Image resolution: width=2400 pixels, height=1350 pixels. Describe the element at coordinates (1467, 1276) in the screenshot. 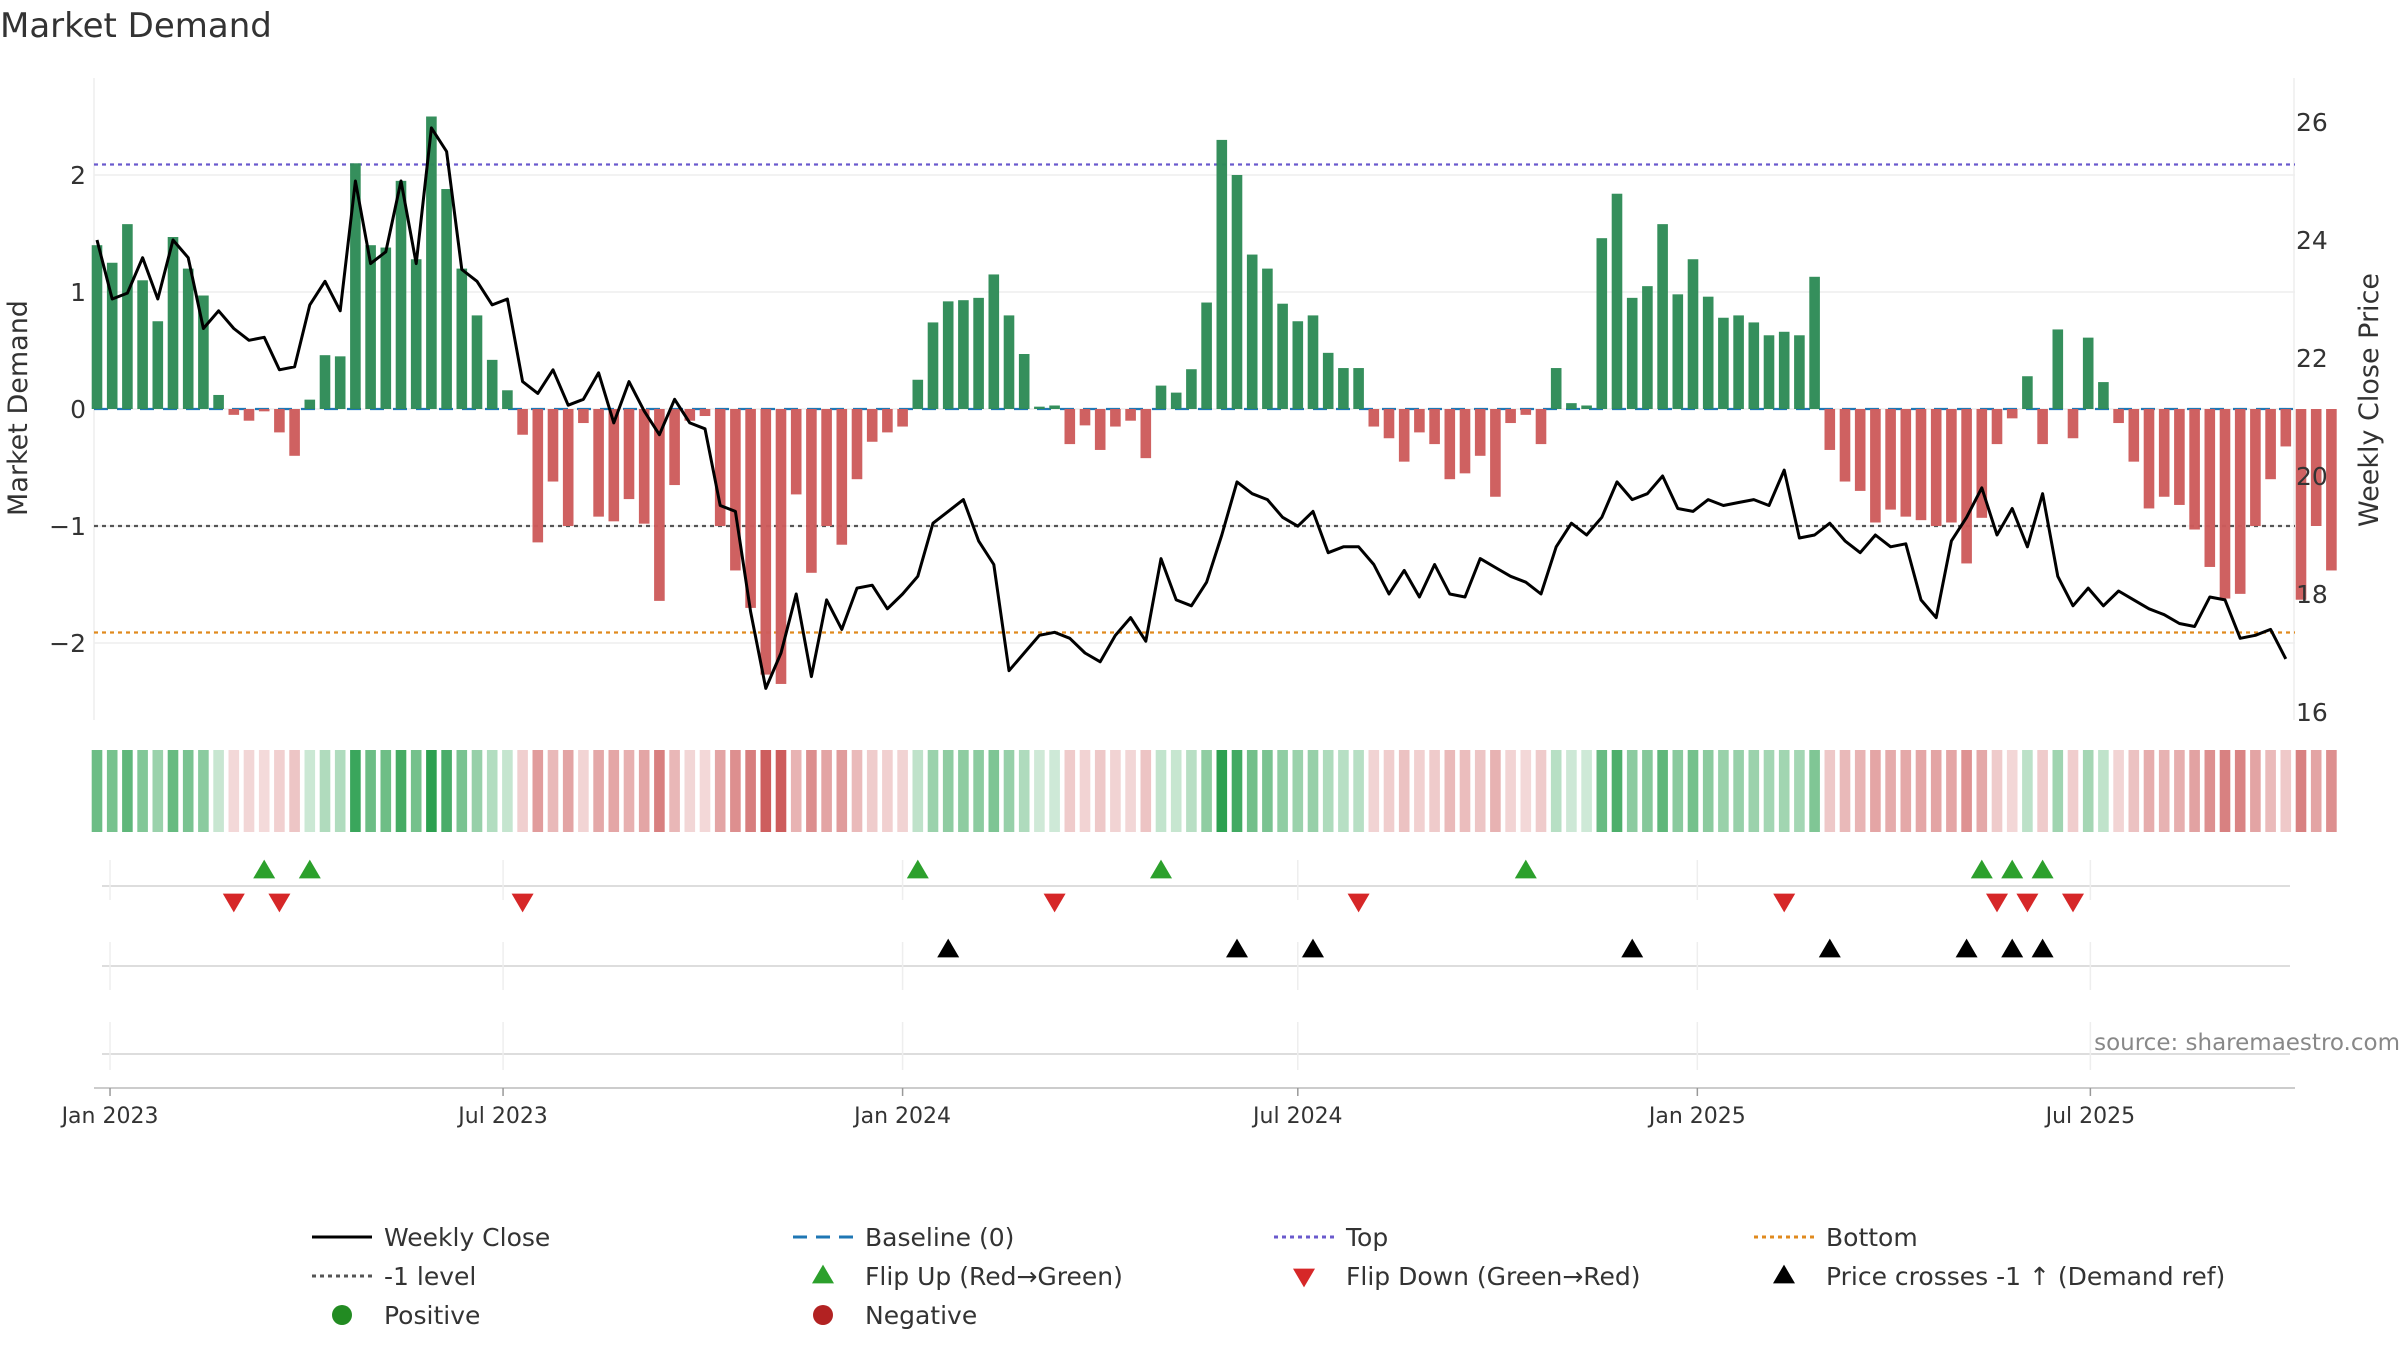

I see `legend-item: Flip Down (Green→Red)` at that location.